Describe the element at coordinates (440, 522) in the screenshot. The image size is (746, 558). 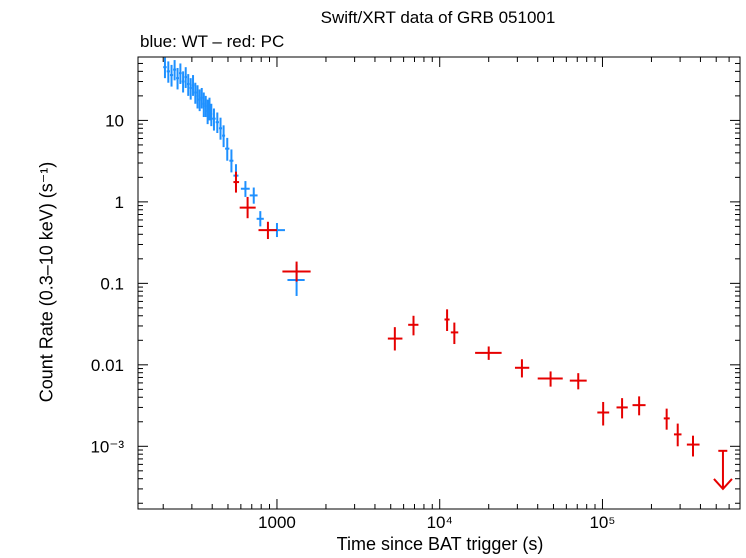
I see `x-tick-label: 10⁴` at that location.